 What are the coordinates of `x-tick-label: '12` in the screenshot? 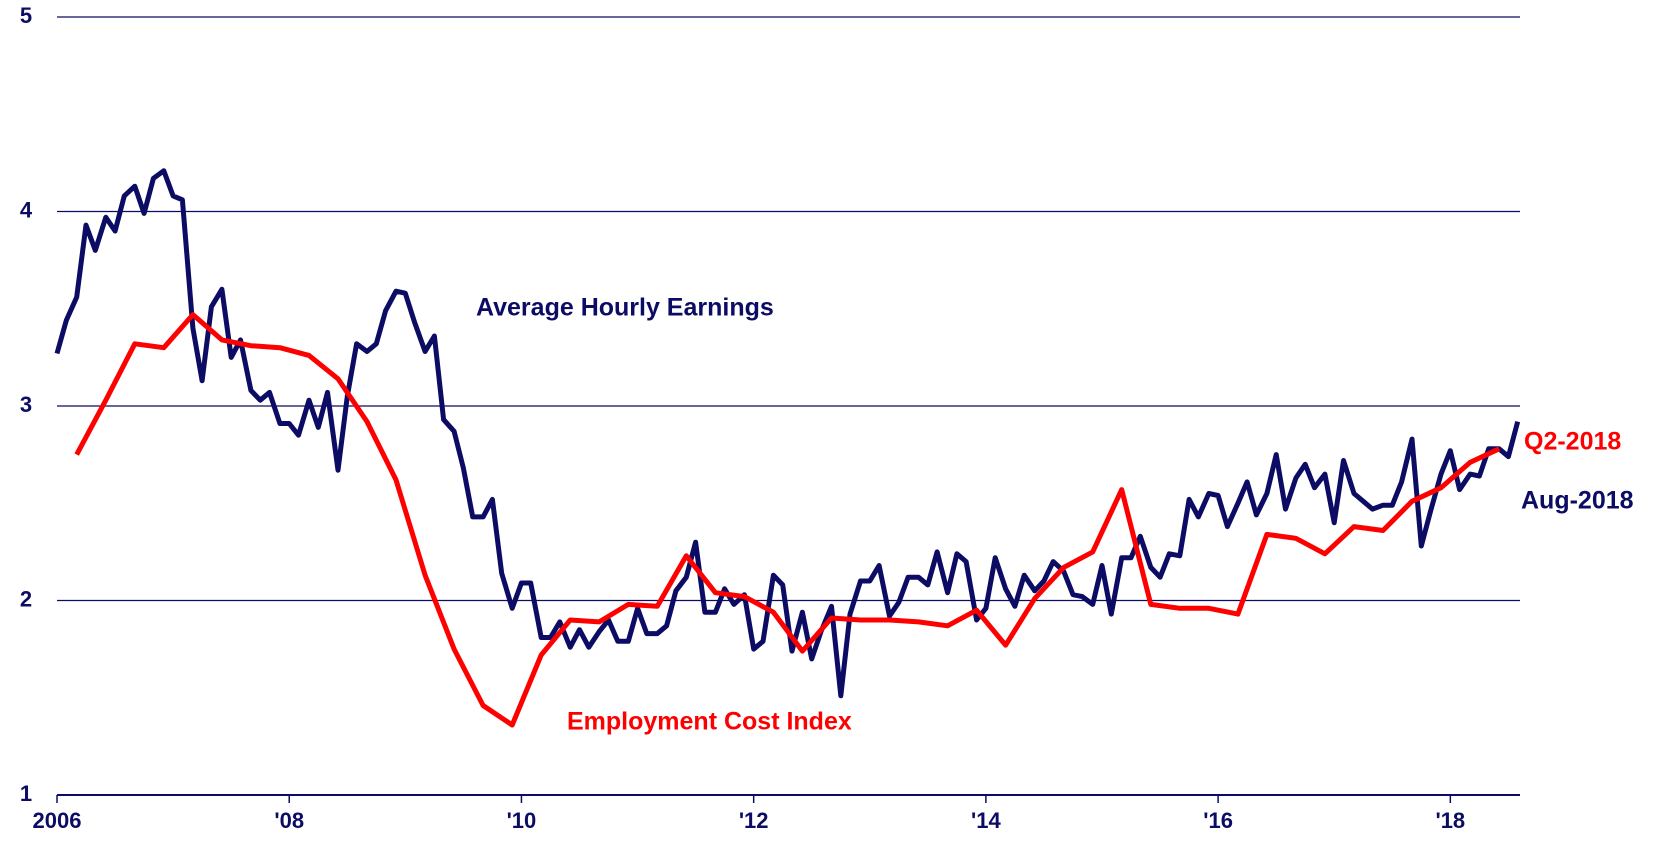 It's located at (754, 820).